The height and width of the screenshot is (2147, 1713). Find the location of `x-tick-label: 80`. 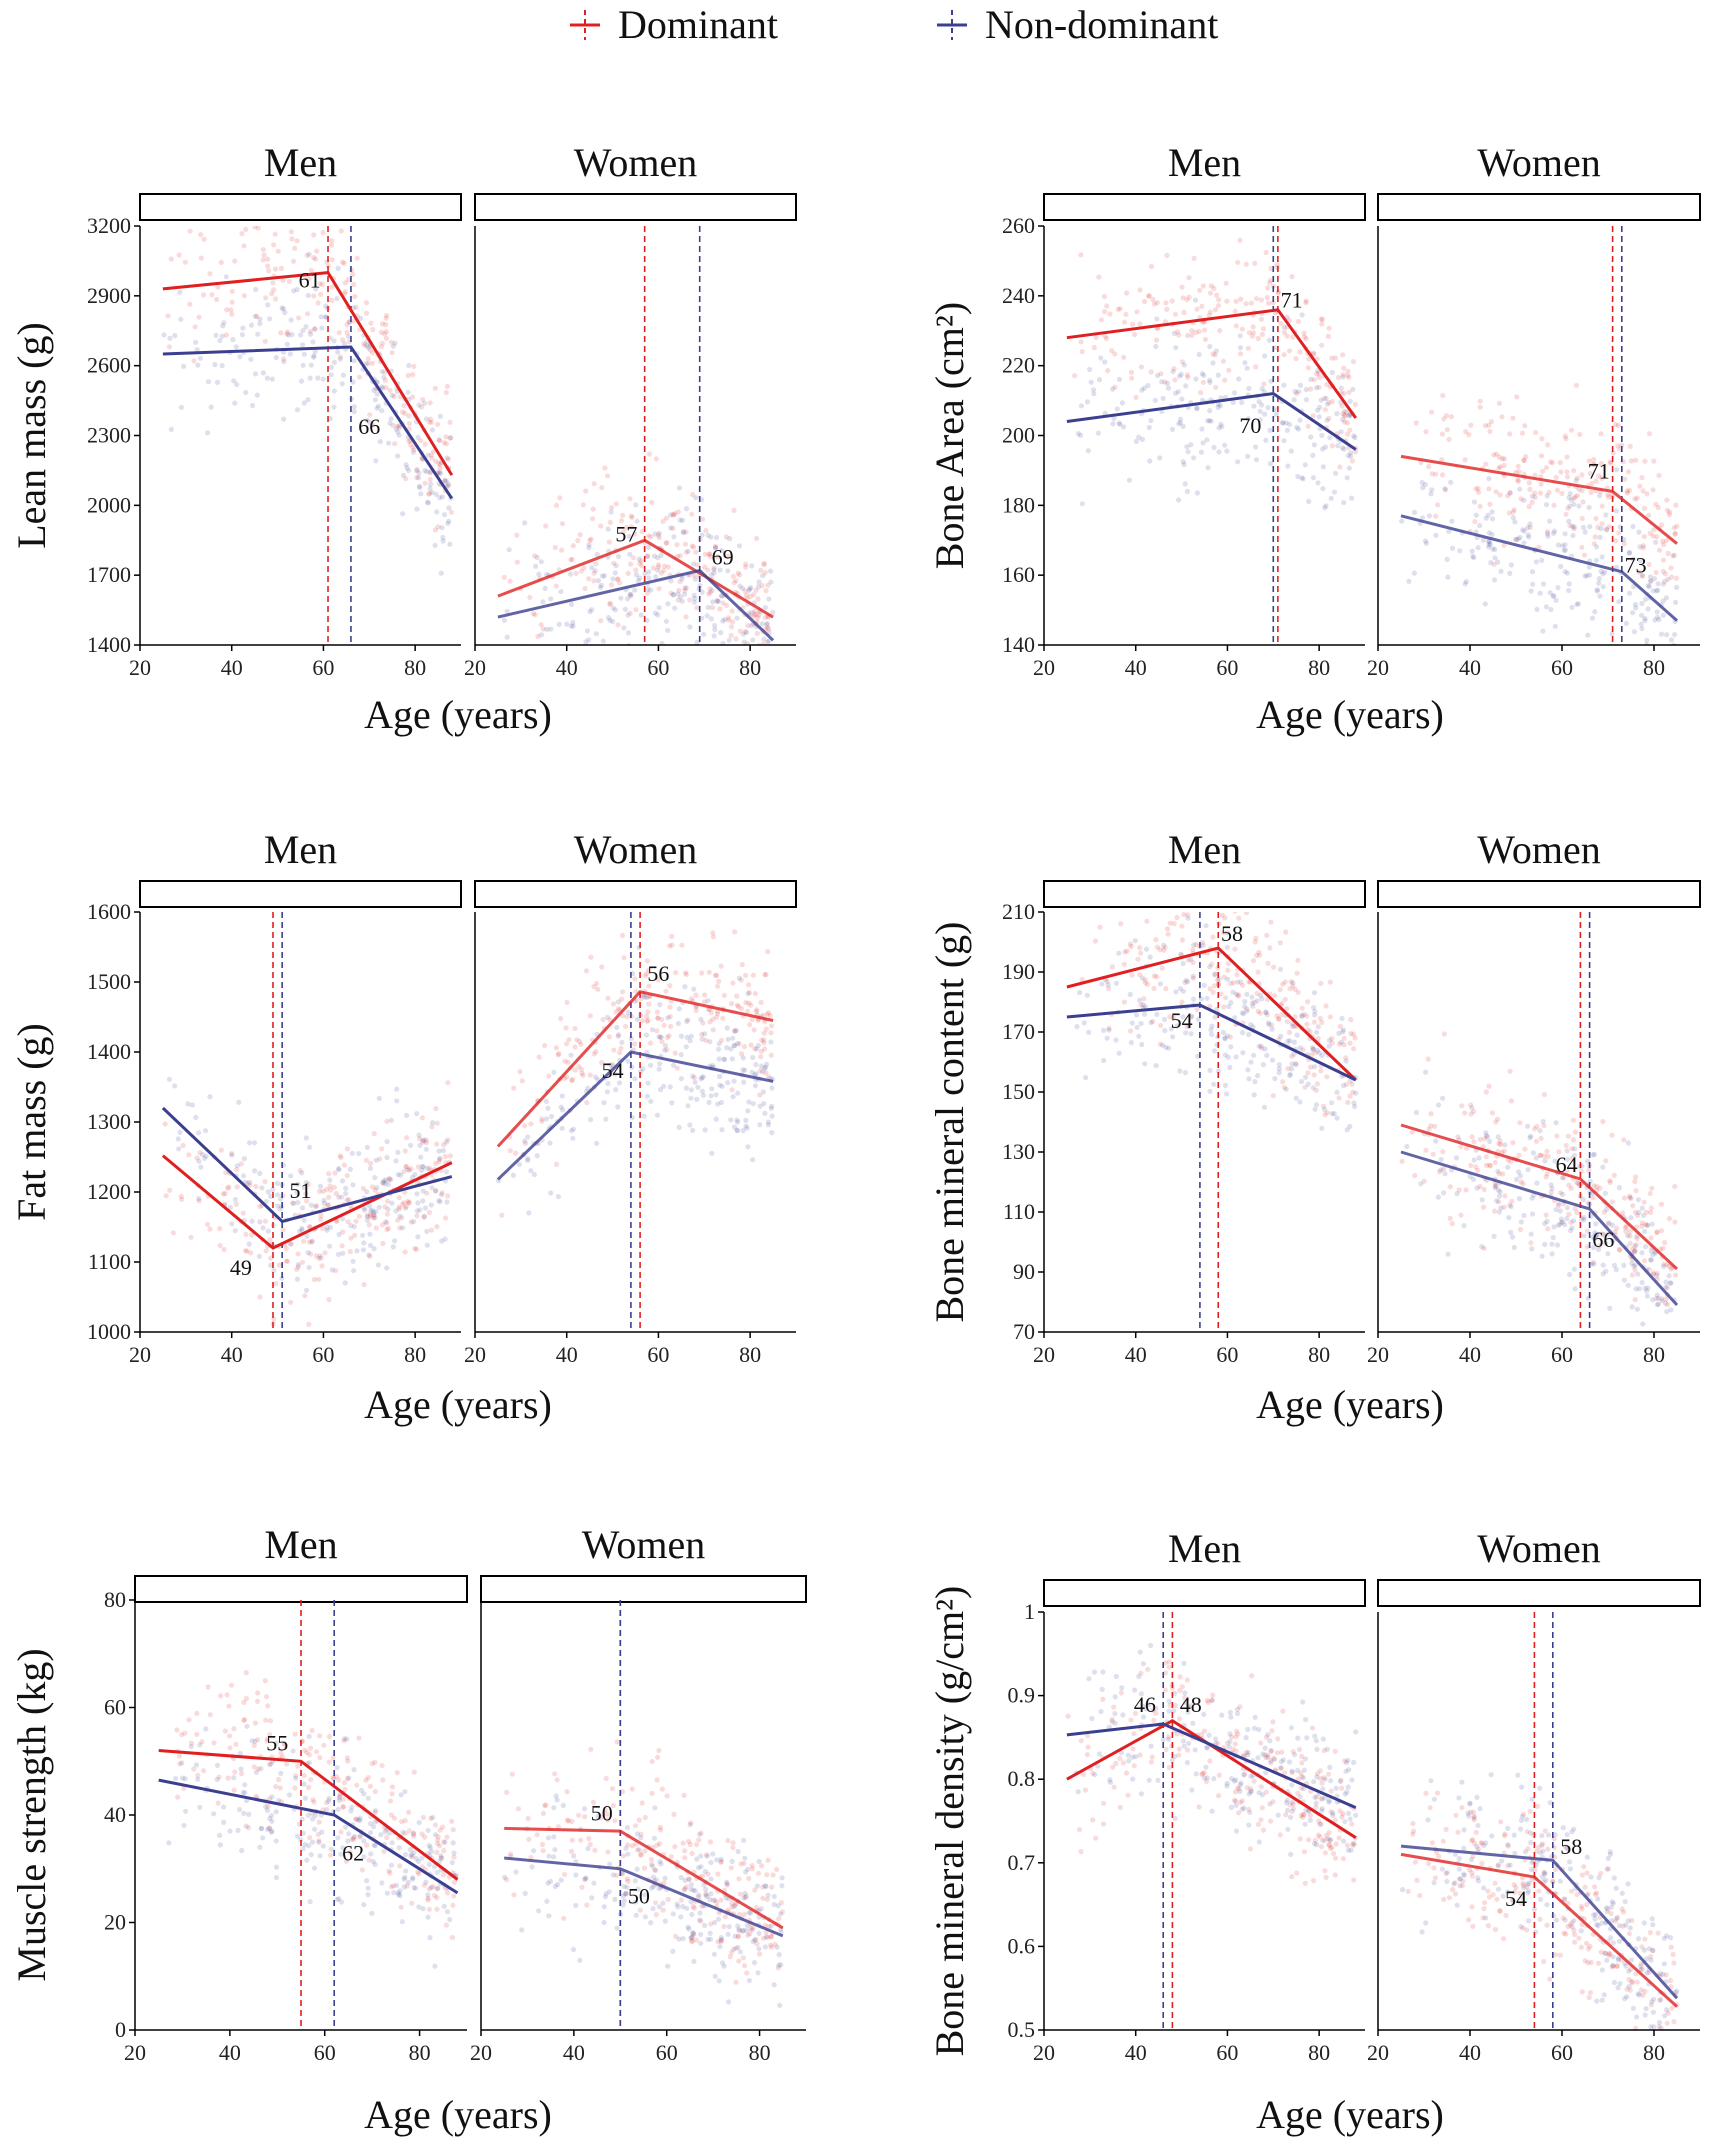

x-tick-label: 80 is located at coordinates (1319, 667).